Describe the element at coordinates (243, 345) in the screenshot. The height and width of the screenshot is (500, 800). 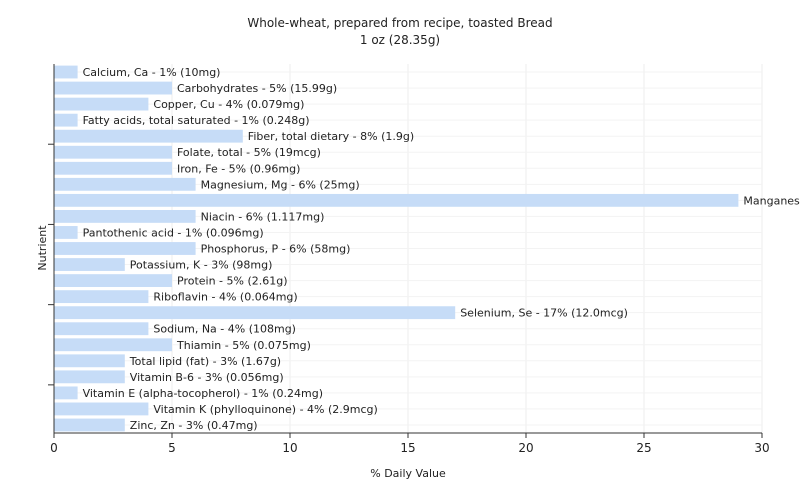
I see `bar-label: Thiamin - 5% (0.075mg)` at that location.